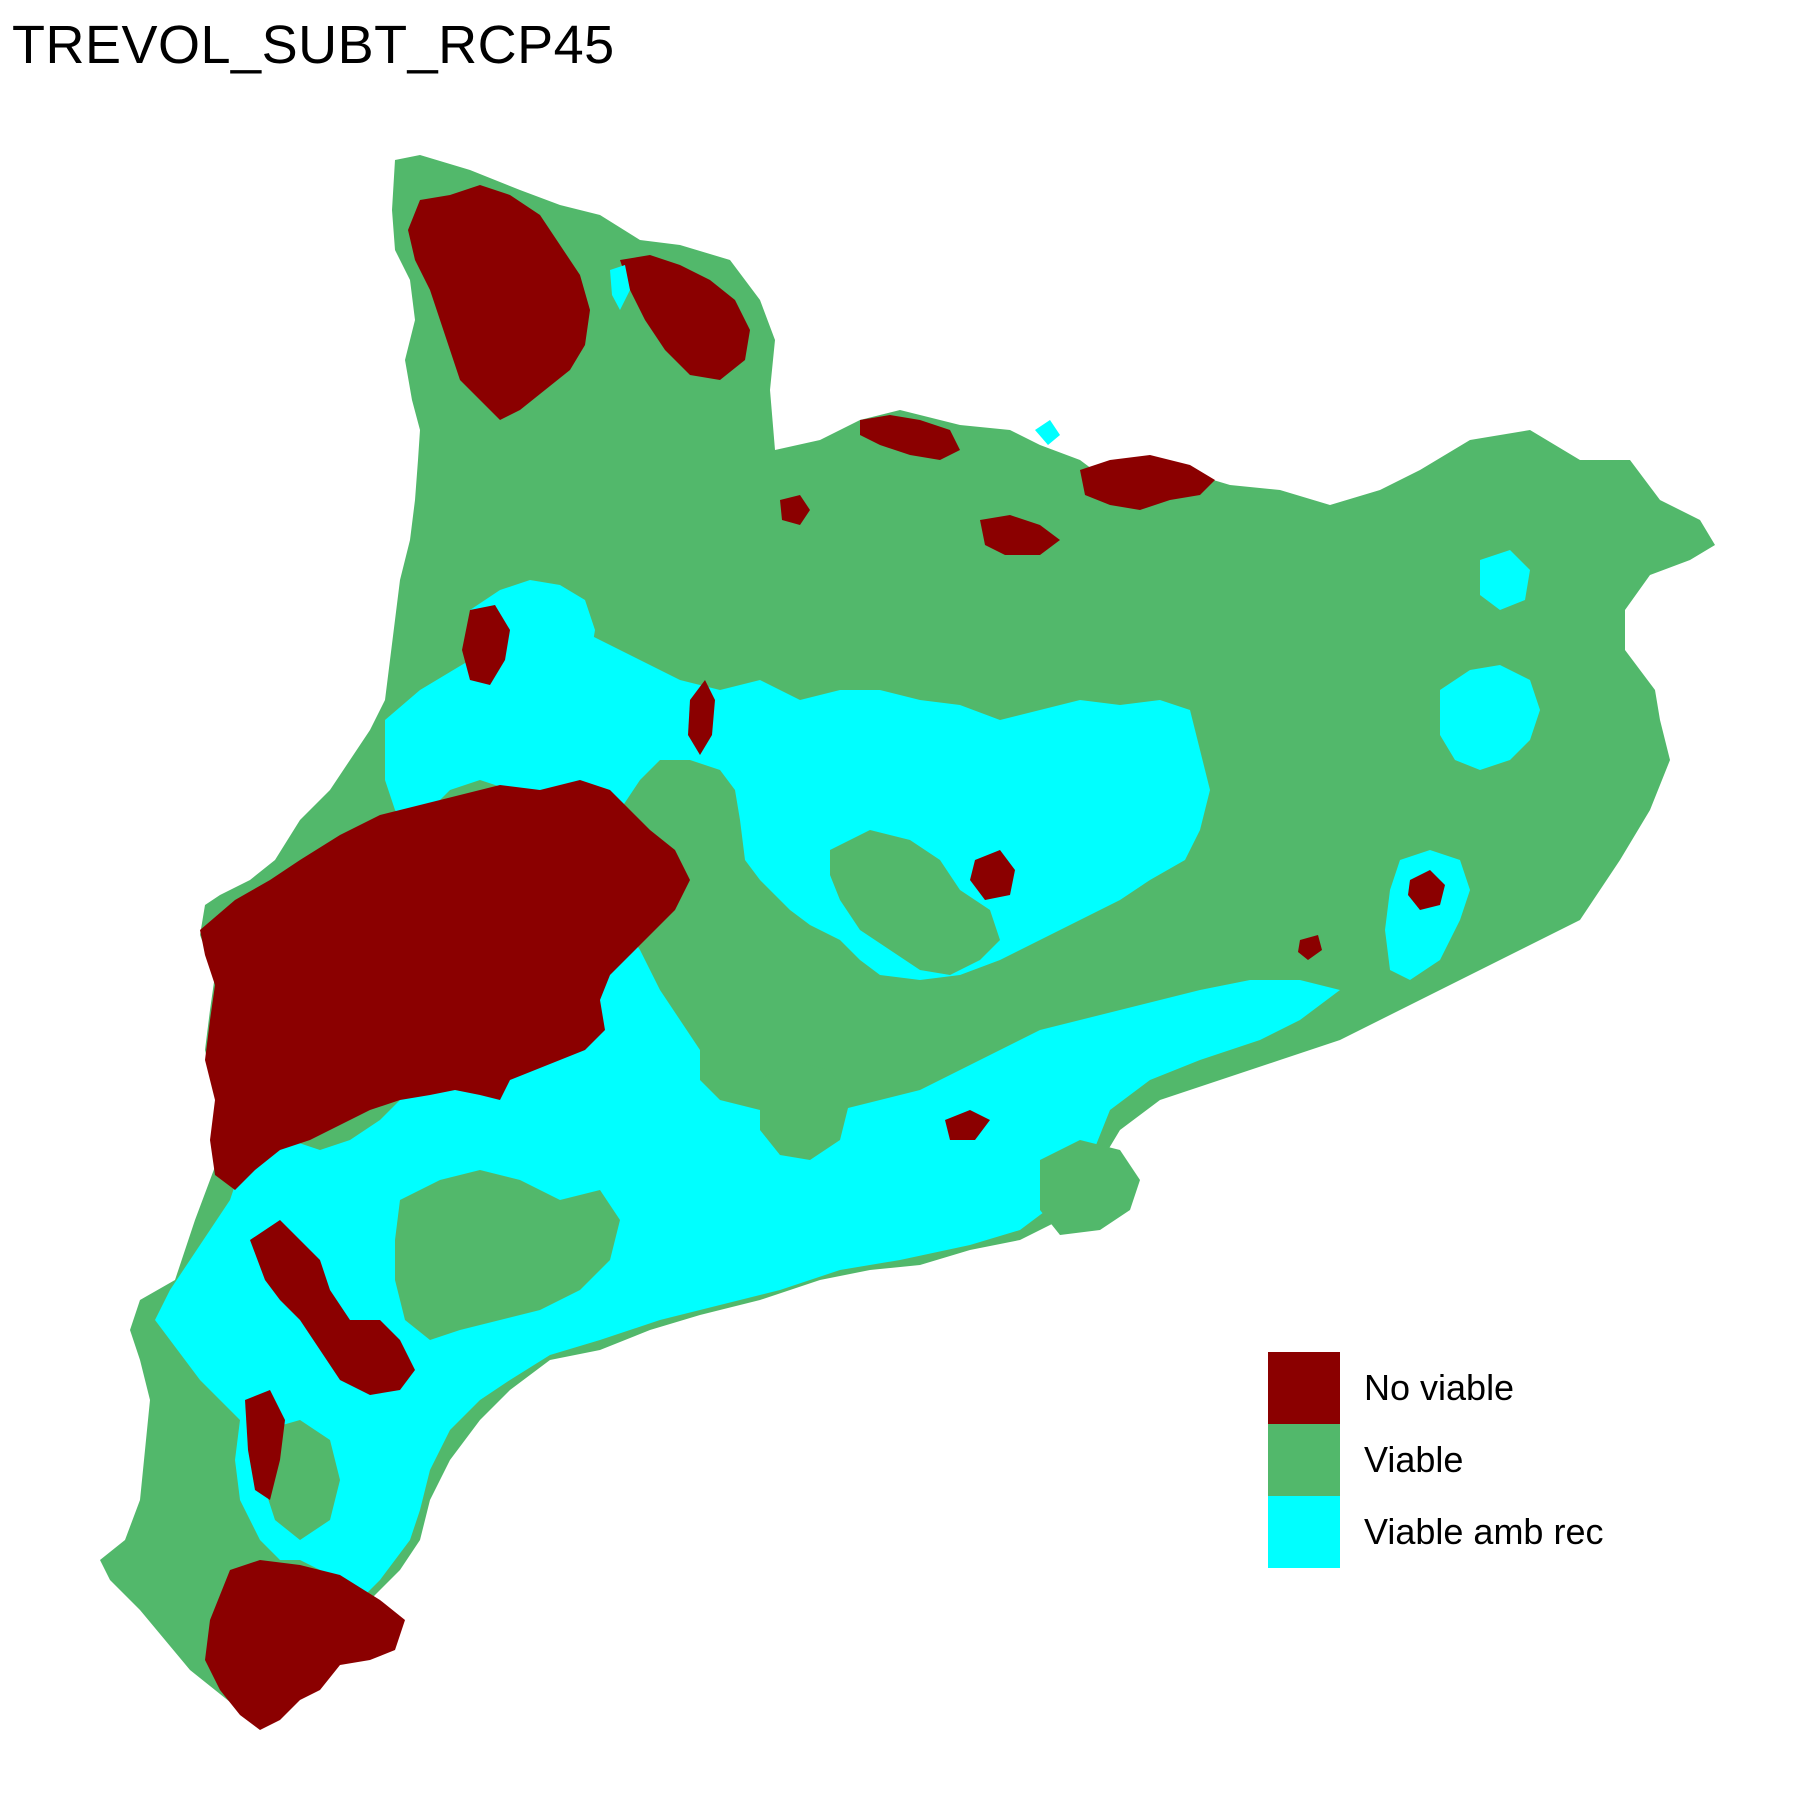  What do you see at coordinates (486, 645) in the screenshot?
I see `region-no-viable-north-block` at bounding box center [486, 645].